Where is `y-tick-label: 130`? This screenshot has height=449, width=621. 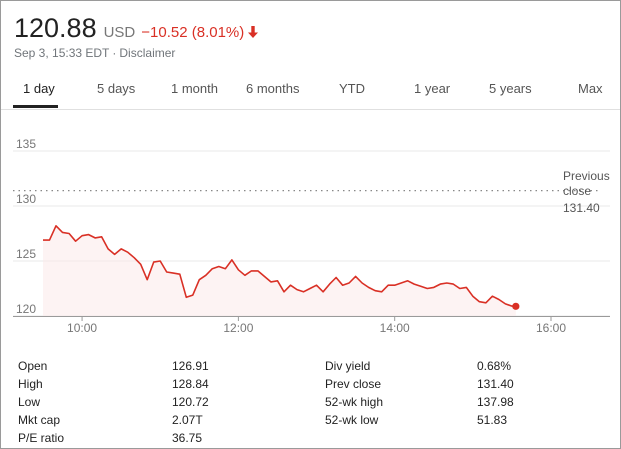
y-tick-label: 130 is located at coordinates (26, 199).